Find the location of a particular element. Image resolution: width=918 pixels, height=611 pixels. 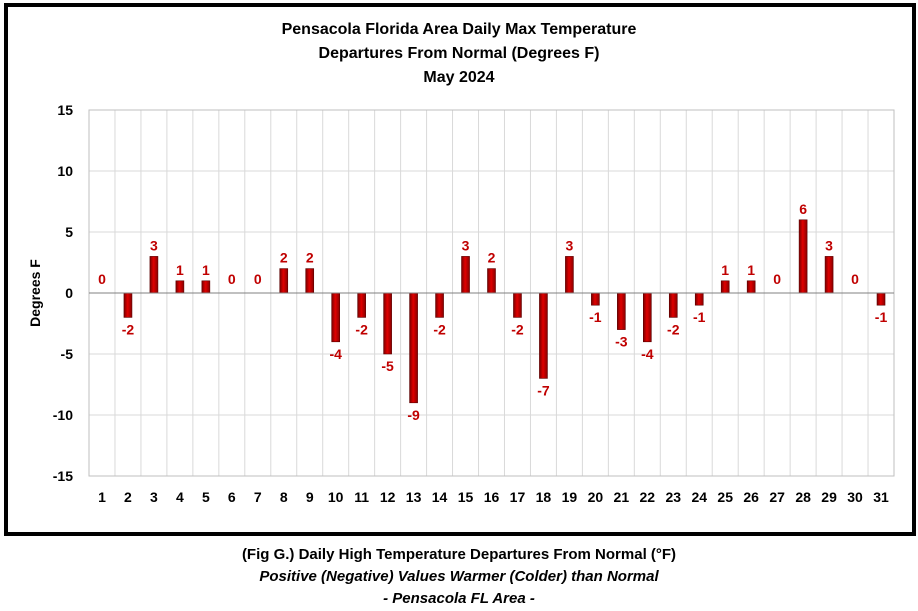

y-axis-label: Degrees F is located at coordinates (35, 293).